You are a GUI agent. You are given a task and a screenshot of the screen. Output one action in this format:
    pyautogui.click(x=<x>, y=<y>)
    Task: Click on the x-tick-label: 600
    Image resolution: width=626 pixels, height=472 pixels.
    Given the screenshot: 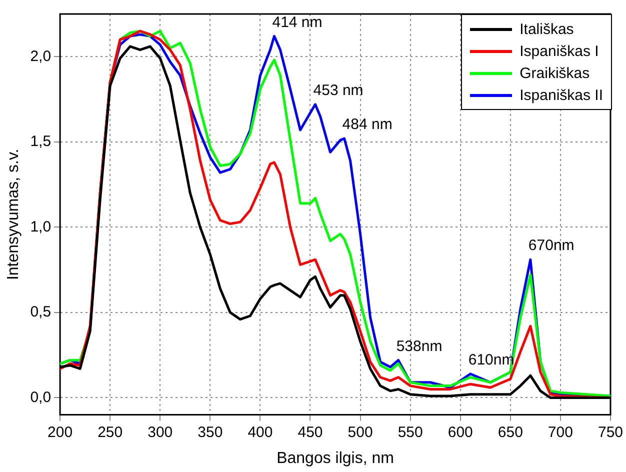 What is the action you would take?
    pyautogui.click(x=460, y=432)
    